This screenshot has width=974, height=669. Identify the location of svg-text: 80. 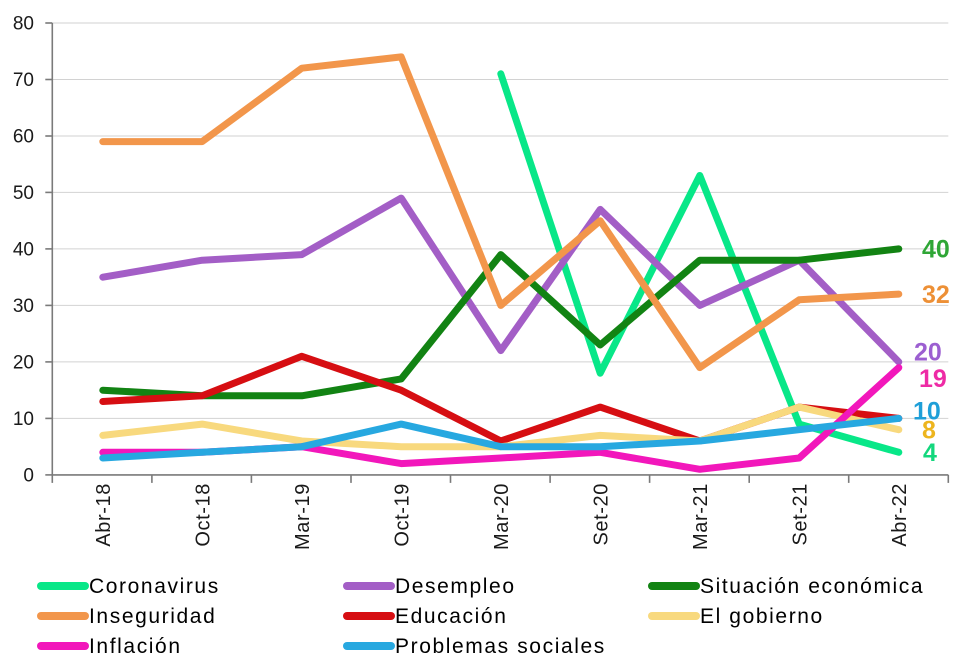
(23, 24).